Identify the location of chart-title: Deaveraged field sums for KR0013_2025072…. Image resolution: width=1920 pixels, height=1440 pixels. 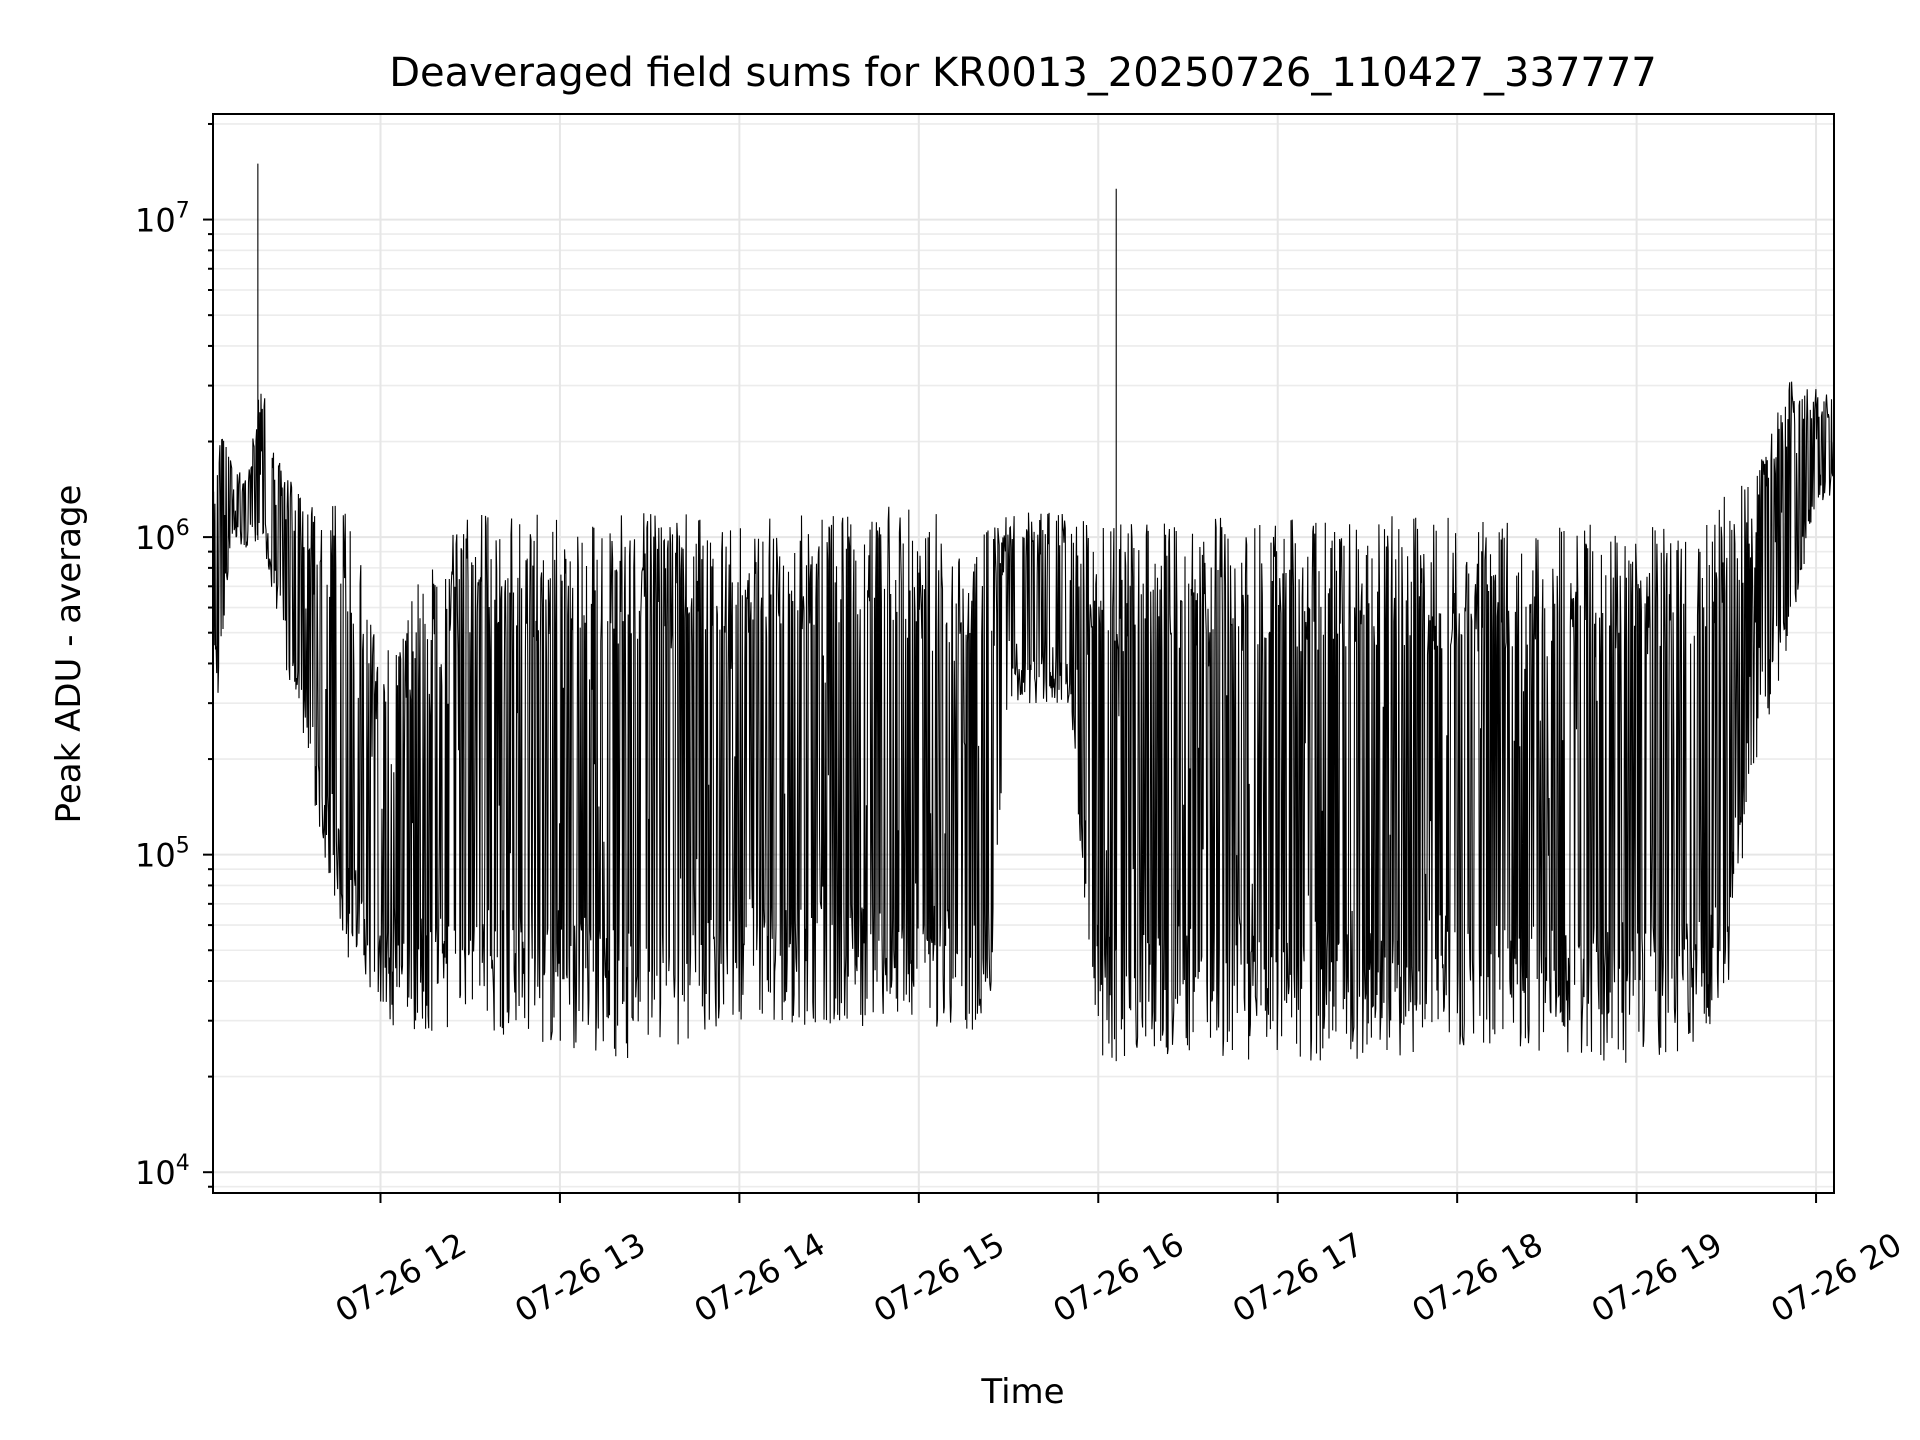
(1023, 73).